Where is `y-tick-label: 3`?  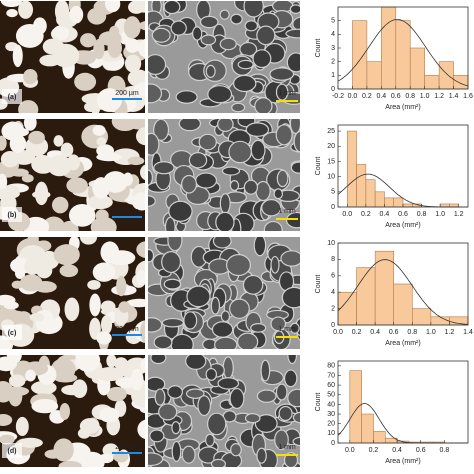 y-tick-label: 3 is located at coordinates (333, 48).